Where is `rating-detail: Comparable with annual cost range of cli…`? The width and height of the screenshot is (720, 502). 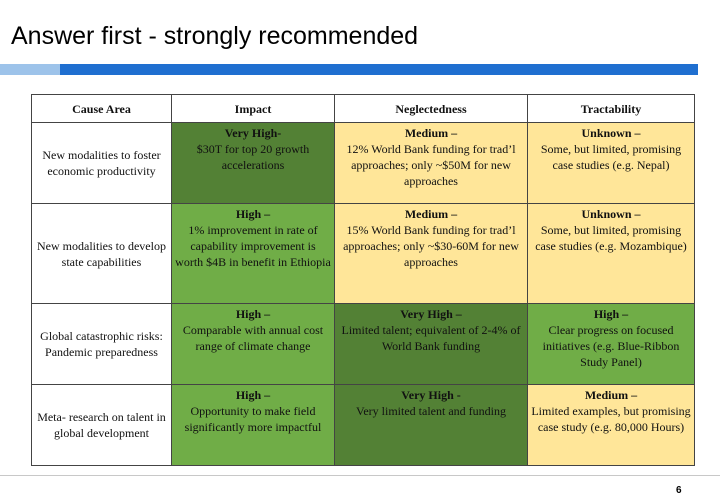
rating-detail: Comparable with annual cost range of cli… is located at coordinates (253, 338).